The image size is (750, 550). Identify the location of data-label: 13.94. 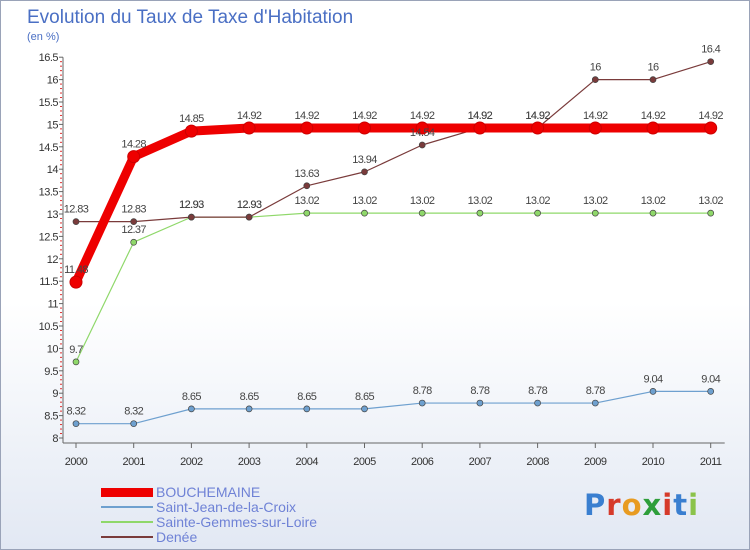
(364, 160).